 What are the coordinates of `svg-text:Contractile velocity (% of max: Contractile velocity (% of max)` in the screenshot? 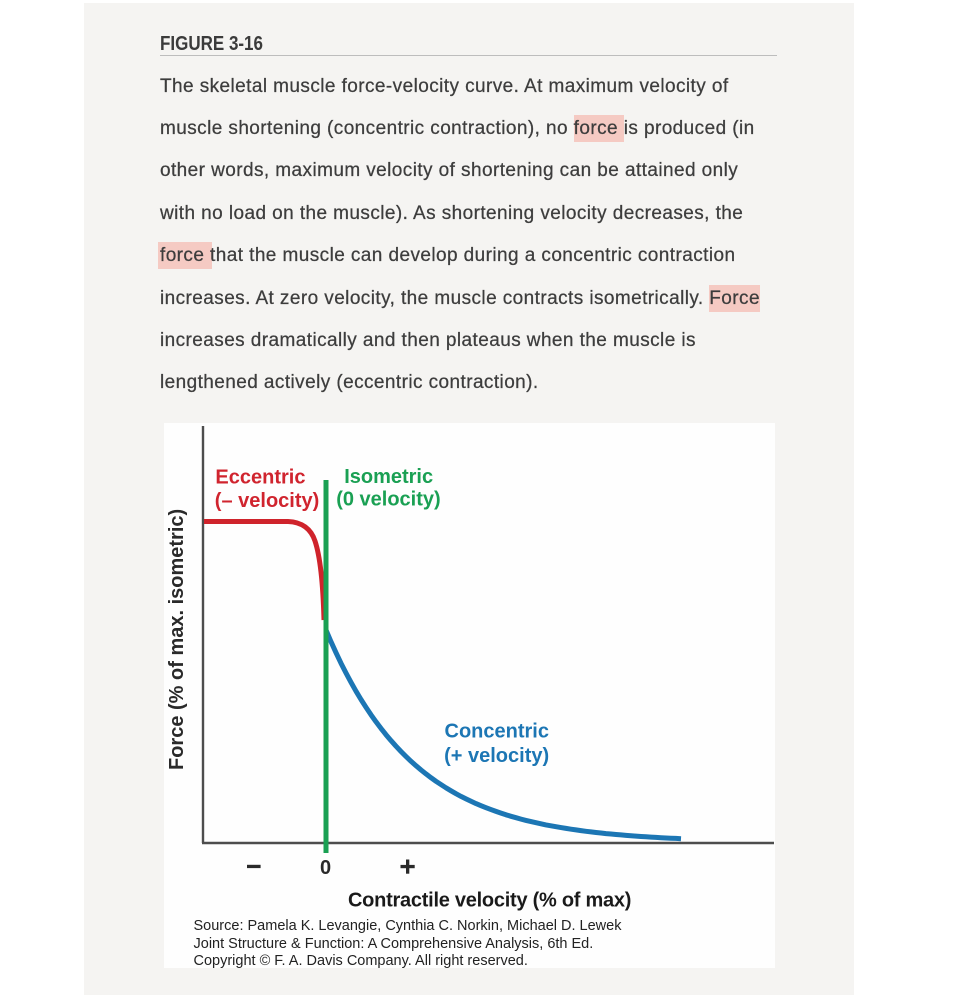 It's located at (489, 901).